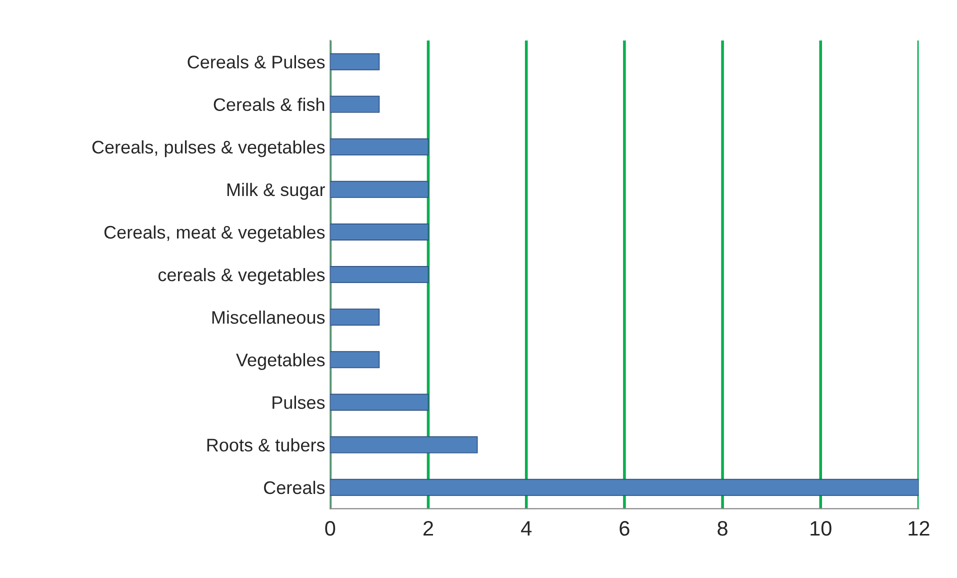  What do you see at coordinates (330, 528) in the screenshot?
I see `x-tick-label: 0` at bounding box center [330, 528].